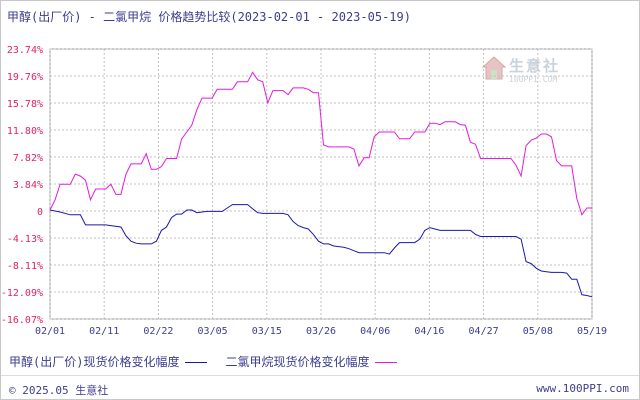 This screenshot has height=400, width=640. Describe the element at coordinates (22, 320) in the screenshot. I see `y-tick-label: -16.07%` at that location.